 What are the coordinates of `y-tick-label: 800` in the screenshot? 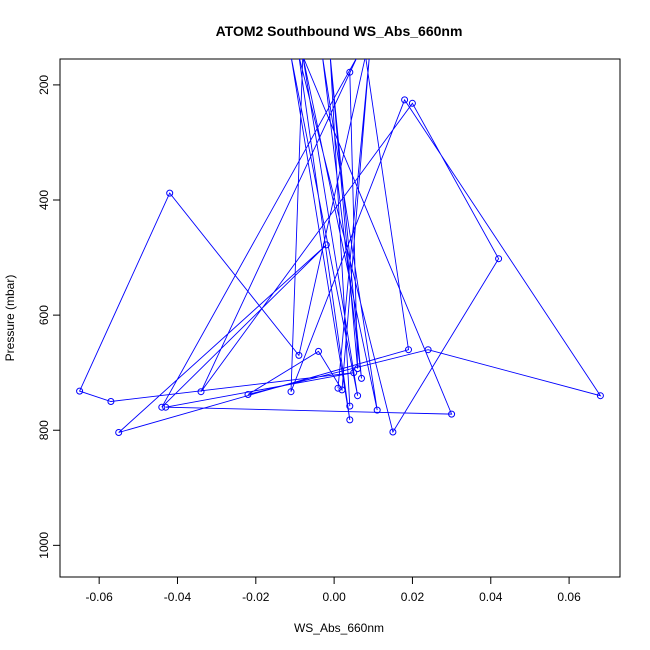 It's located at (44, 430).